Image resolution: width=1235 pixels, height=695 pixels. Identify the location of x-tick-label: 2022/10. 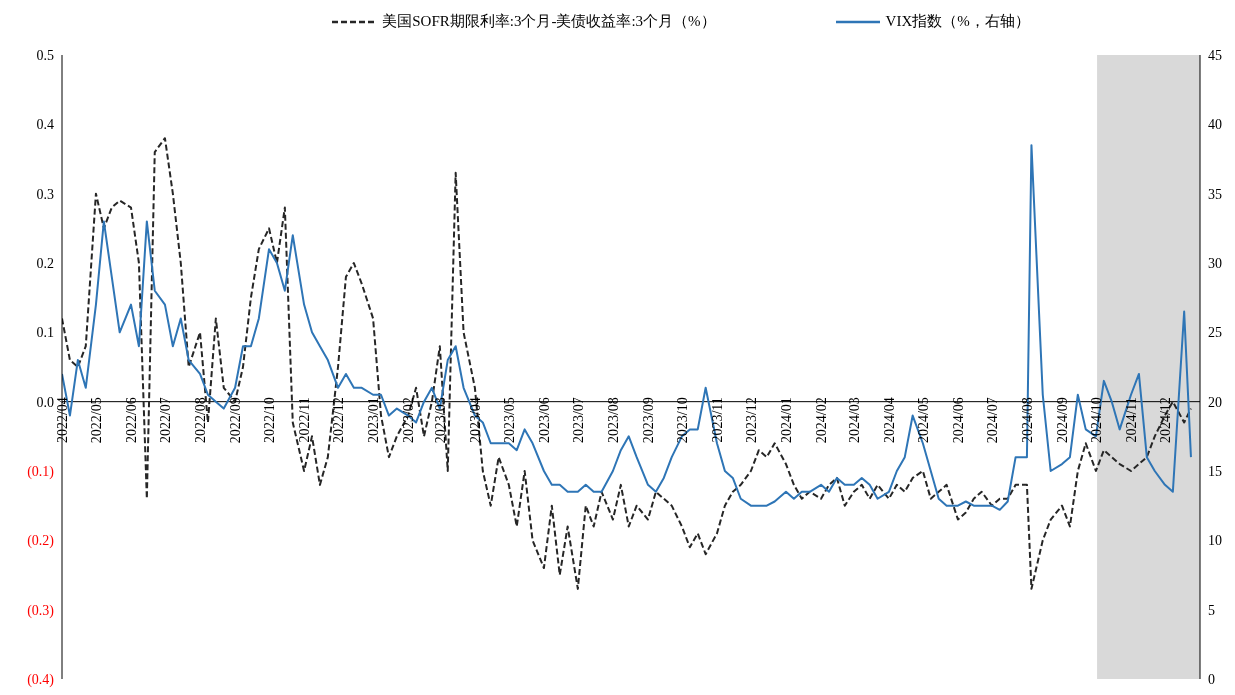
(269, 420).